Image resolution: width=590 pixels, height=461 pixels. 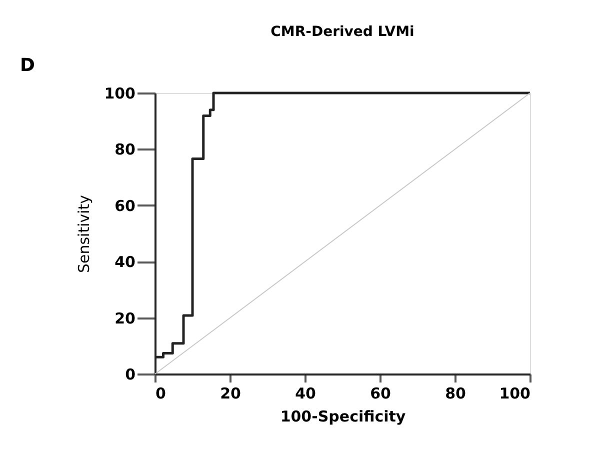 I want to click on chart-title: CMR-Derived LVMi, so click(x=342, y=32).